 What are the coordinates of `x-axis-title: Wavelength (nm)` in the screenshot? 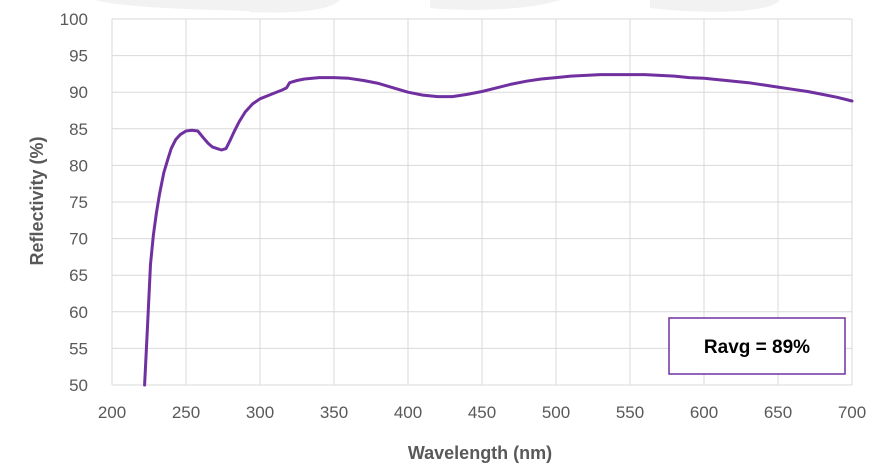 It's located at (480, 453).